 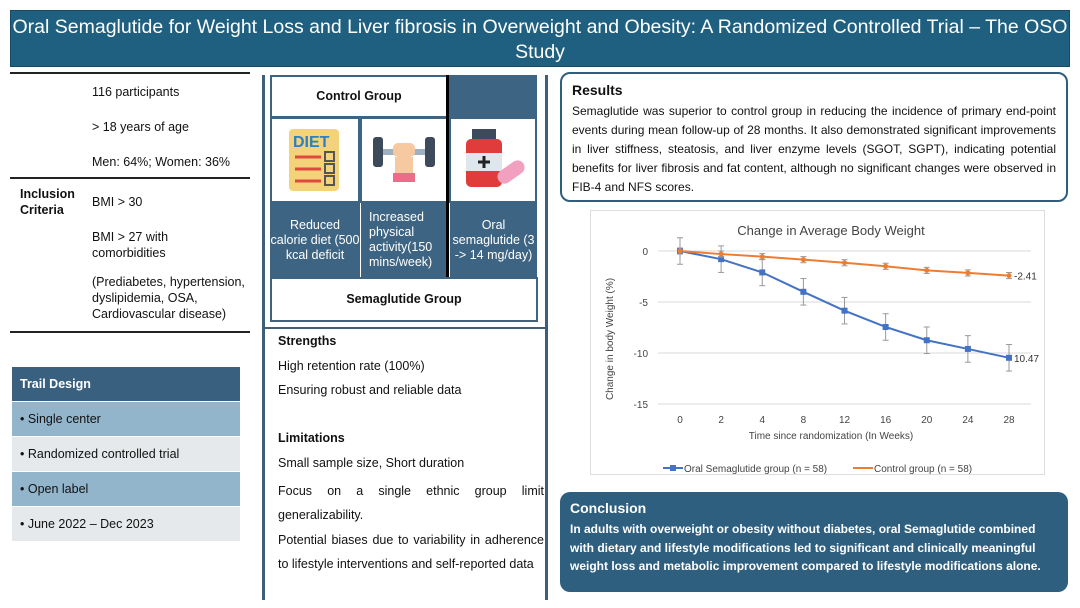 What do you see at coordinates (307, 341) in the screenshot?
I see `strengths-heading: Strengths` at bounding box center [307, 341].